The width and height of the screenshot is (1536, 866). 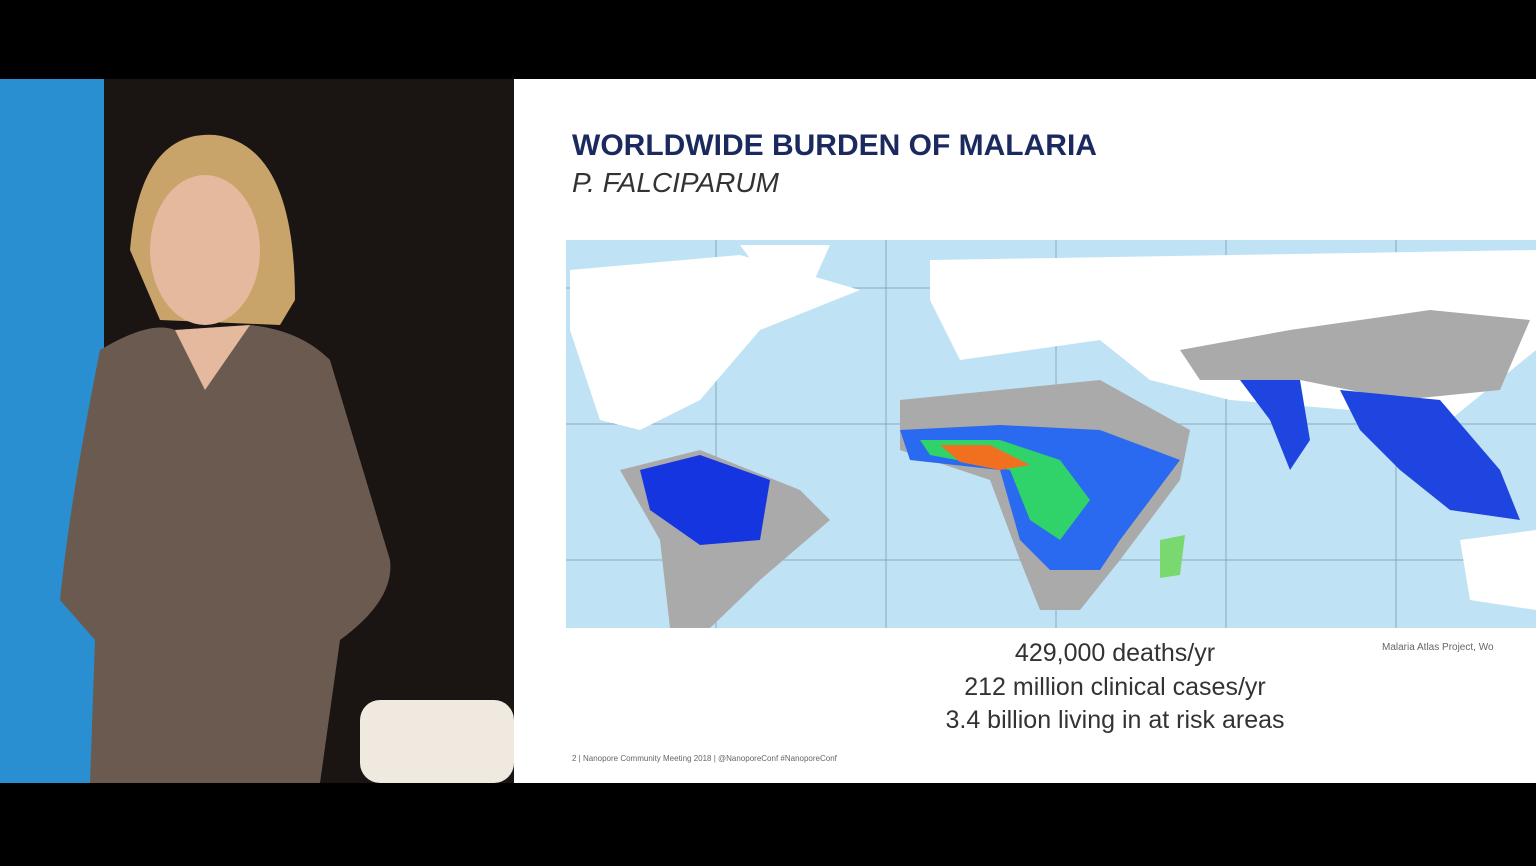 I want to click on amazon-risk, so click(x=705, y=500).